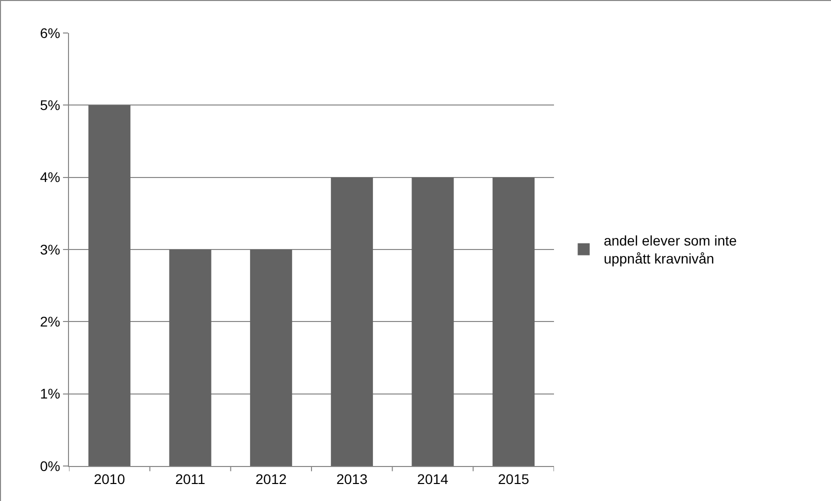 Image resolution: width=831 pixels, height=501 pixels. Describe the element at coordinates (50, 394) in the screenshot. I see `y-tick-label: 1%` at that location.